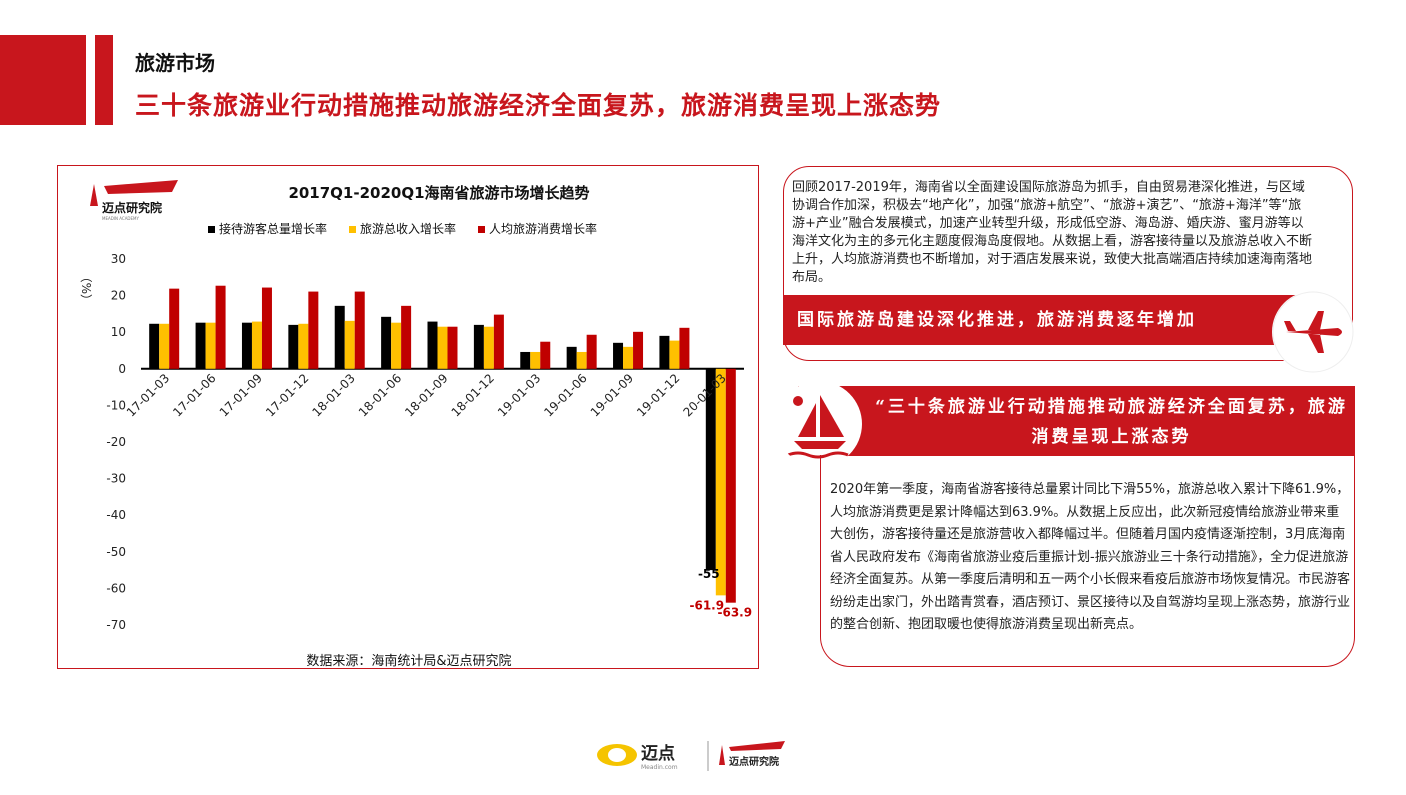  What do you see at coordinates (1043, 320) in the screenshot?
I see `review-banner: 国际旅游岛建设深化推进，旅游消费逐年增加` at bounding box center [1043, 320].